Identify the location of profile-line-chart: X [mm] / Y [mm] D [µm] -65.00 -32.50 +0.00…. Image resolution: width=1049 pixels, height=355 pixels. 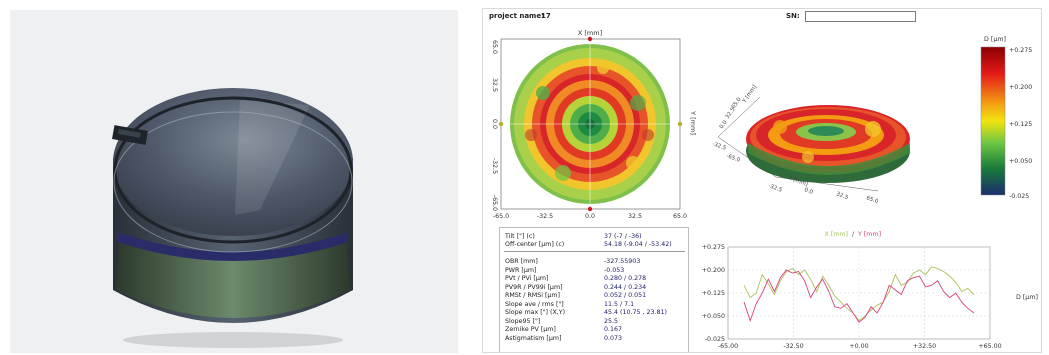
(870, 290).